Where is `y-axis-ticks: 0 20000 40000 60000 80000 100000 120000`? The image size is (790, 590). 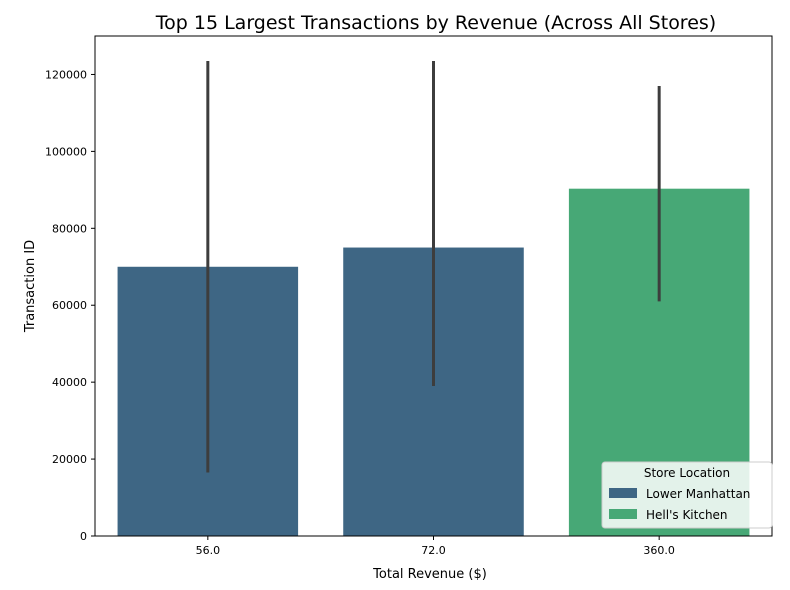 y-axis-ticks: 0 20000 40000 60000 80000 100000 120000 is located at coordinates (70, 305).